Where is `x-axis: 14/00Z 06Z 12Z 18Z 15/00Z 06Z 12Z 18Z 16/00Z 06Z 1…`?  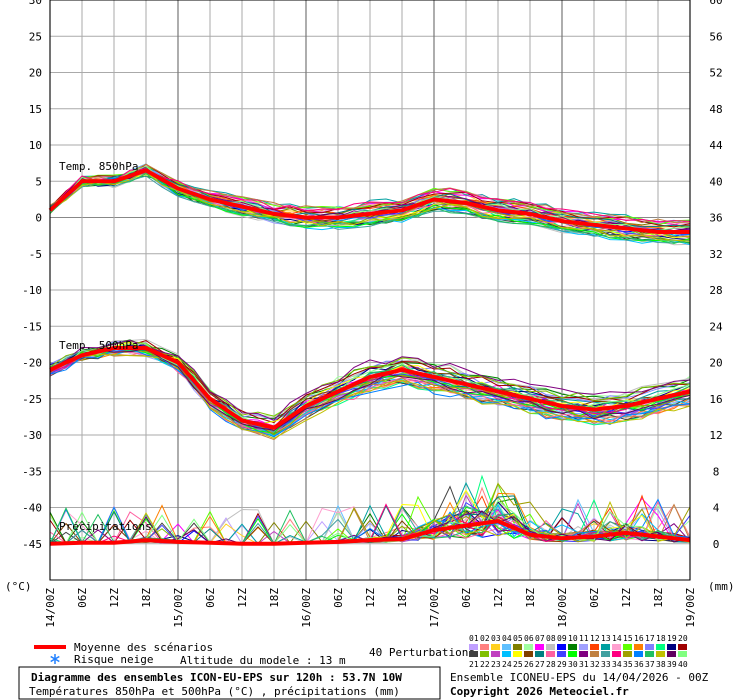
x-axis: 14/00Z 06Z 12Z 18Z 15/00Z 06Z 12Z 18Z 16/00Z 06Z 1… is located at coordinates (370, 608).